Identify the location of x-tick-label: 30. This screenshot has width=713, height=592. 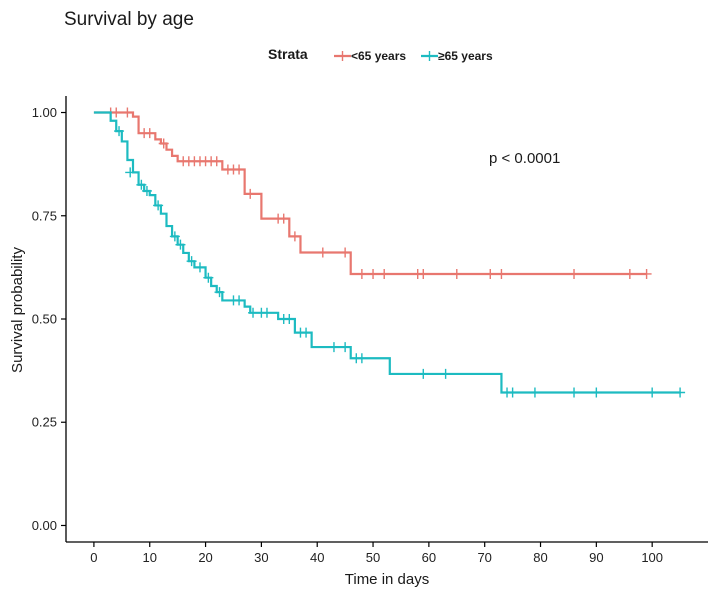
(261, 557).